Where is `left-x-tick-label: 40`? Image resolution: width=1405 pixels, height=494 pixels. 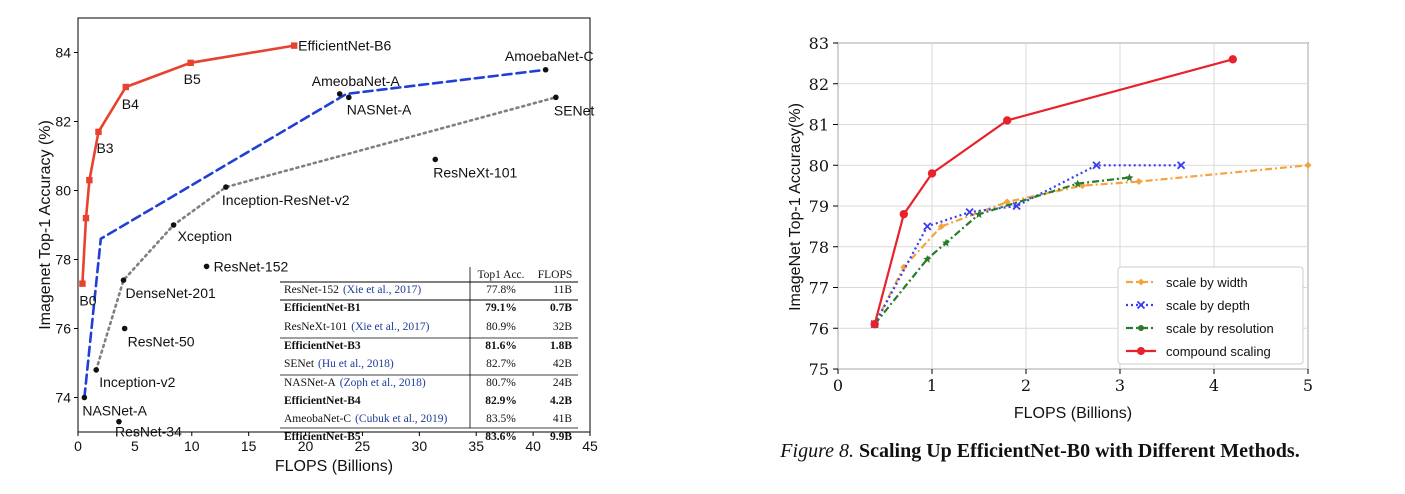
left-x-tick-label: 40 is located at coordinates (533, 446).